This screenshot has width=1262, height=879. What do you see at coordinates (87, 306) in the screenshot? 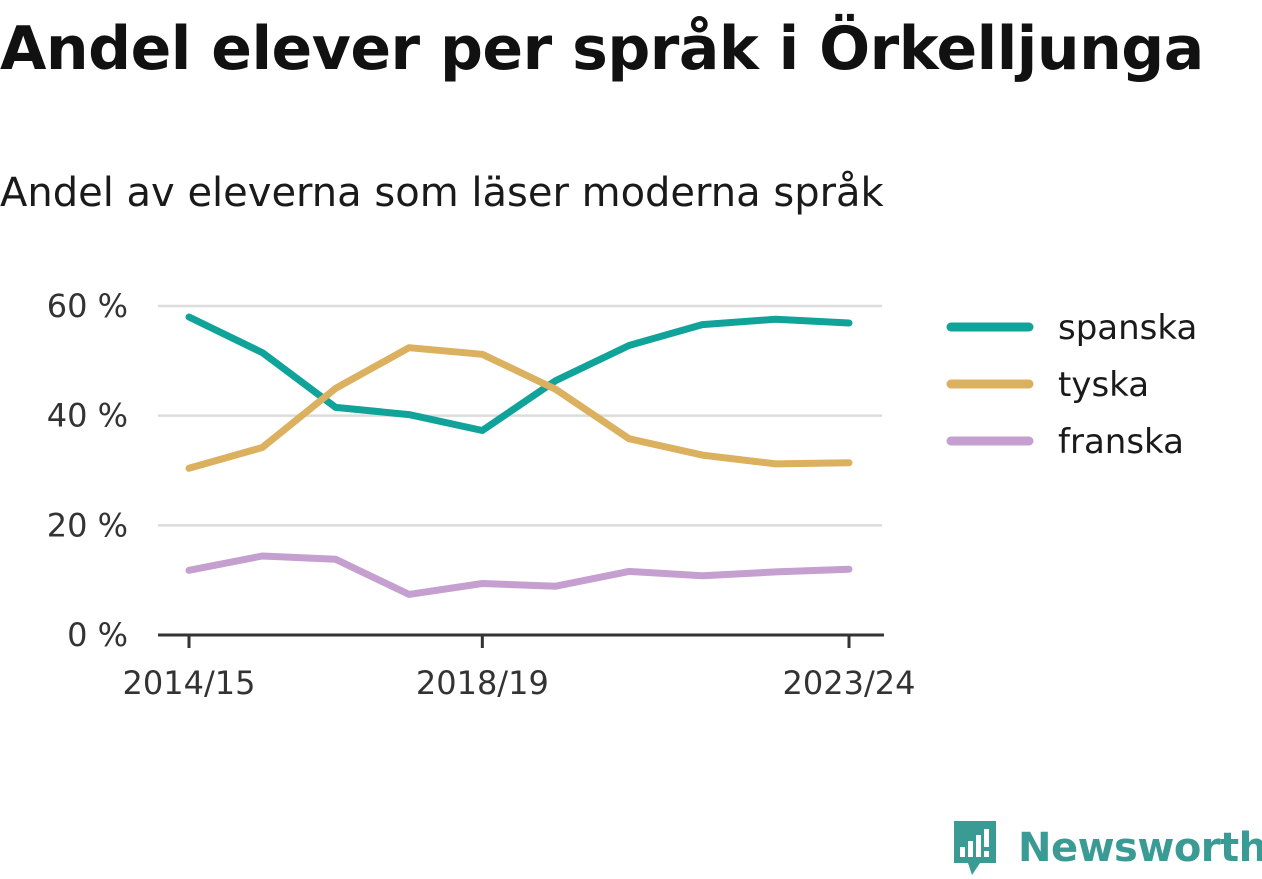
I see `y-tick-label: 60 %` at bounding box center [87, 306].